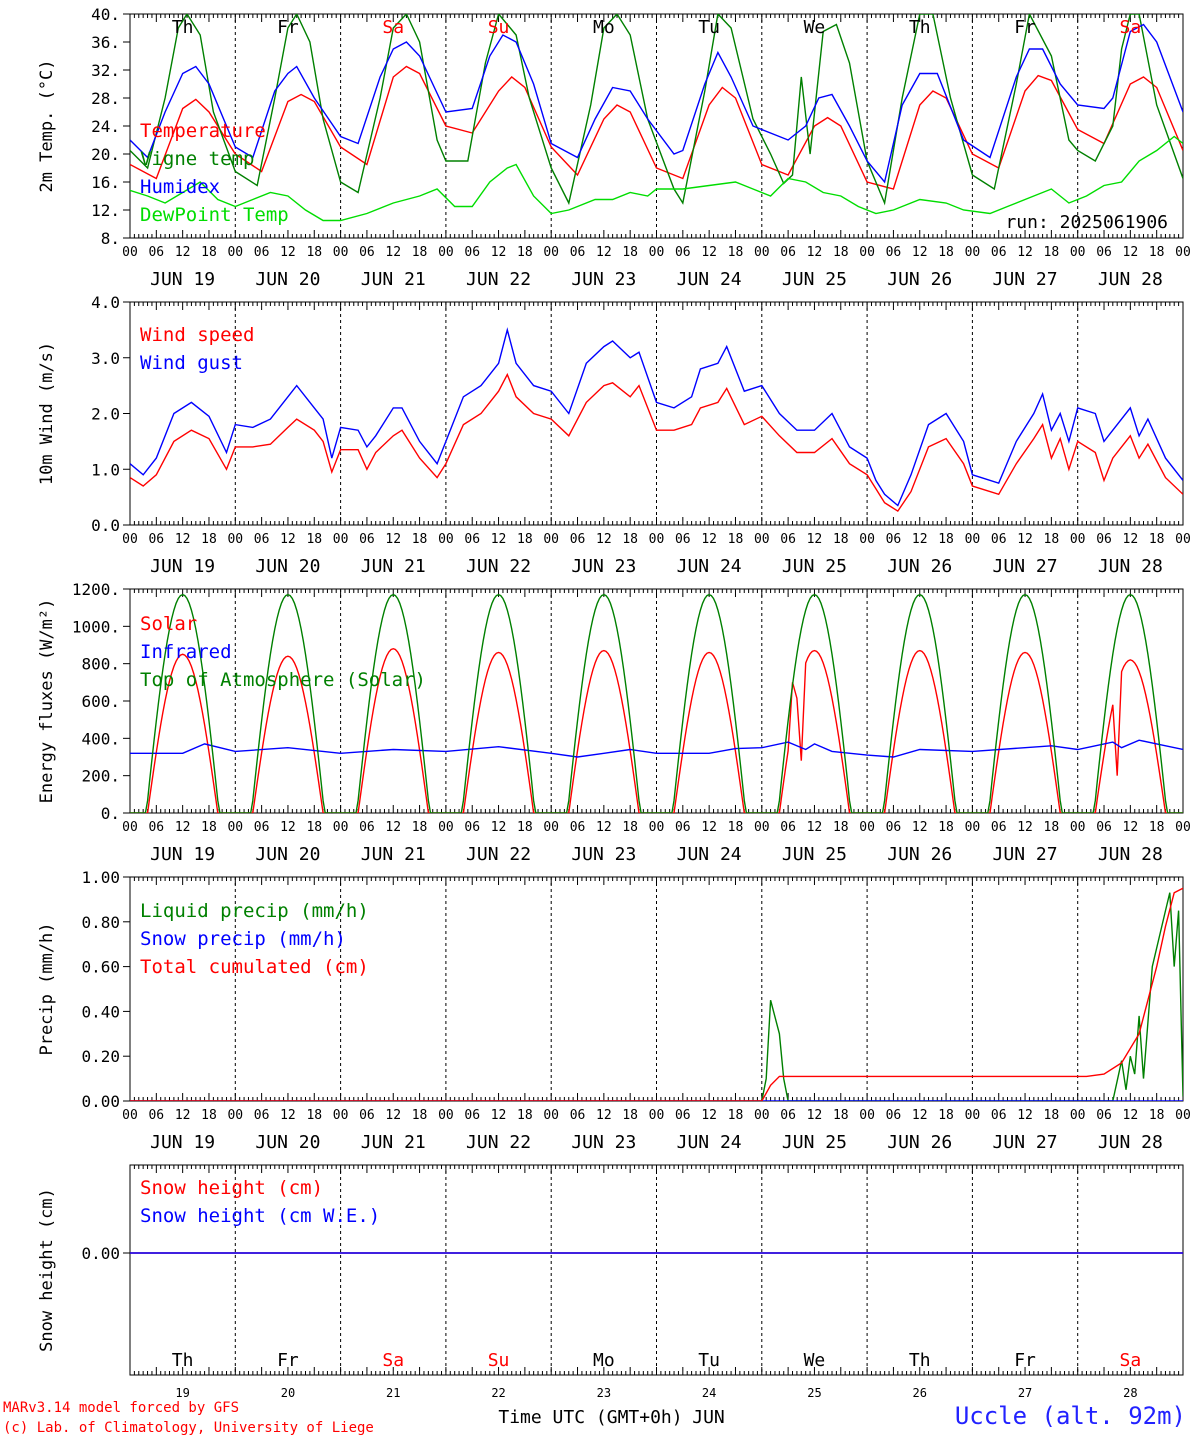  I want to click on y-tick-label: 40., so click(105, 14).